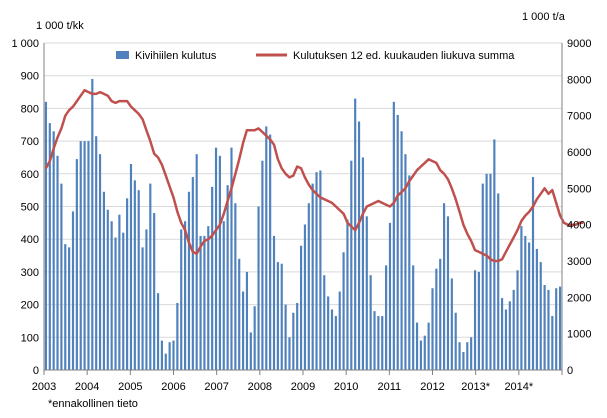 The height and width of the screenshot is (418, 607). Describe the element at coordinates (579, 153) in the screenshot. I see `right-tick-label: 6000` at that location.